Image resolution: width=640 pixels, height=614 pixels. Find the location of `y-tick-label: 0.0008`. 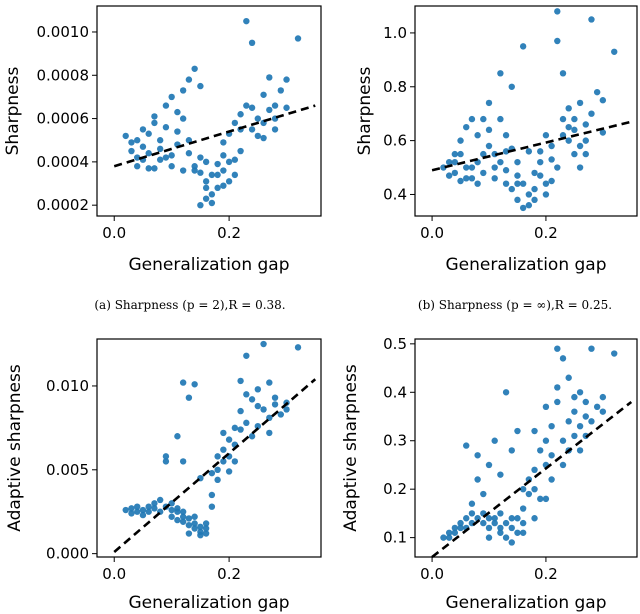

y-tick-label: 0.0008 is located at coordinates (63, 75).